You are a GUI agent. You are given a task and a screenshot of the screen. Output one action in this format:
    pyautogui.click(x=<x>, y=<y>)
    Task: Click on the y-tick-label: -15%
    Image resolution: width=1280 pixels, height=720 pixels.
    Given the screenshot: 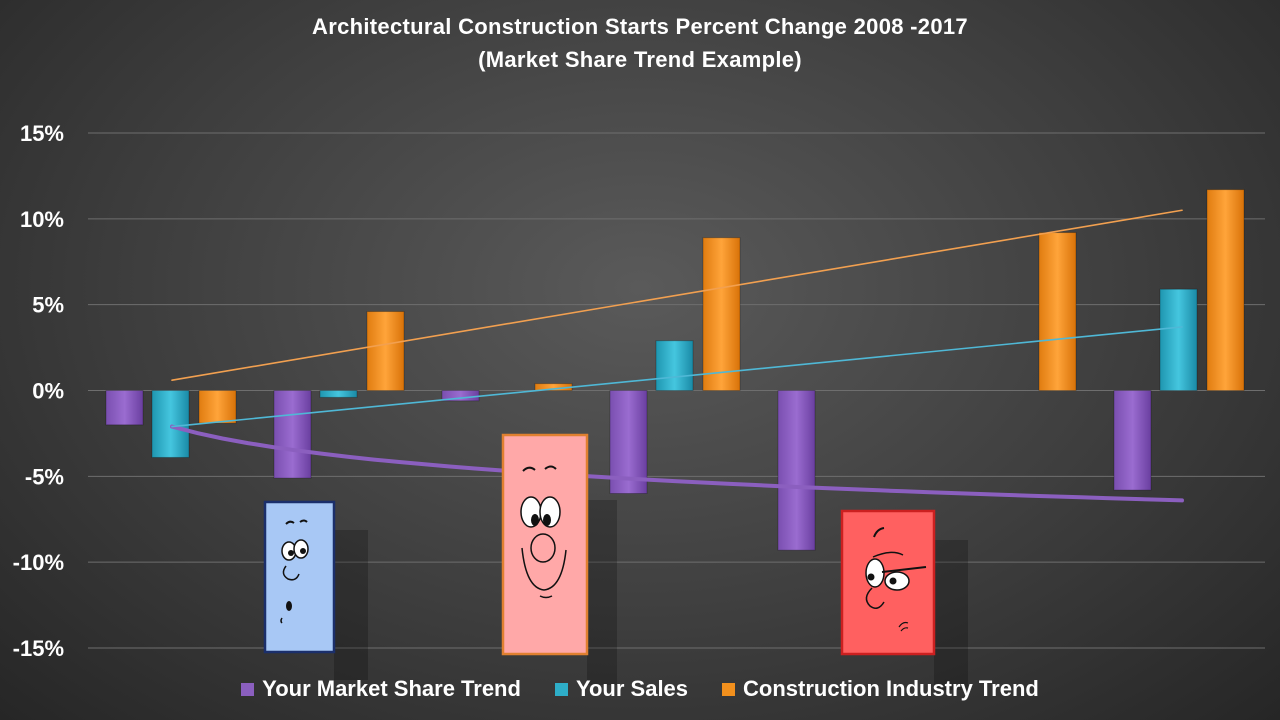 What is the action you would take?
    pyautogui.click(x=38, y=648)
    